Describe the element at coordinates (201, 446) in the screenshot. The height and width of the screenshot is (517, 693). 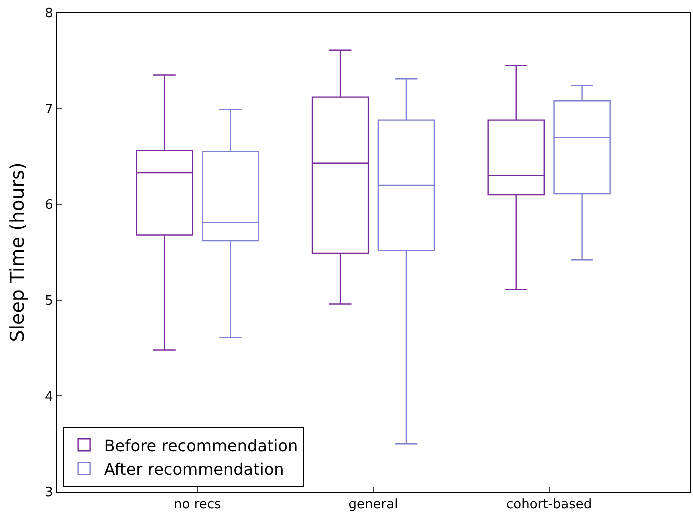
I see `legend-label: Before recommendation` at that location.